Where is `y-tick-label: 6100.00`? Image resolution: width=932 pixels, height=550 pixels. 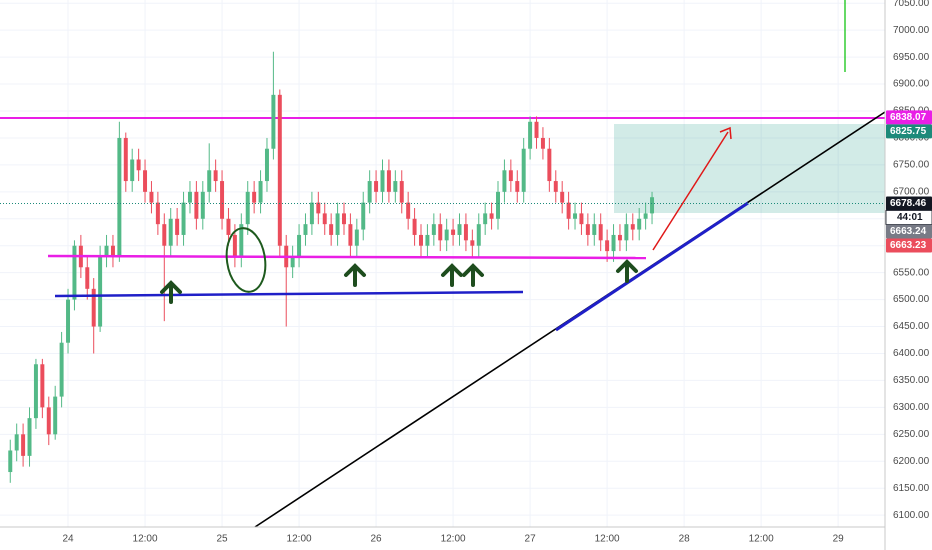 y-tick-label: 6100.00 is located at coordinates (911, 515).